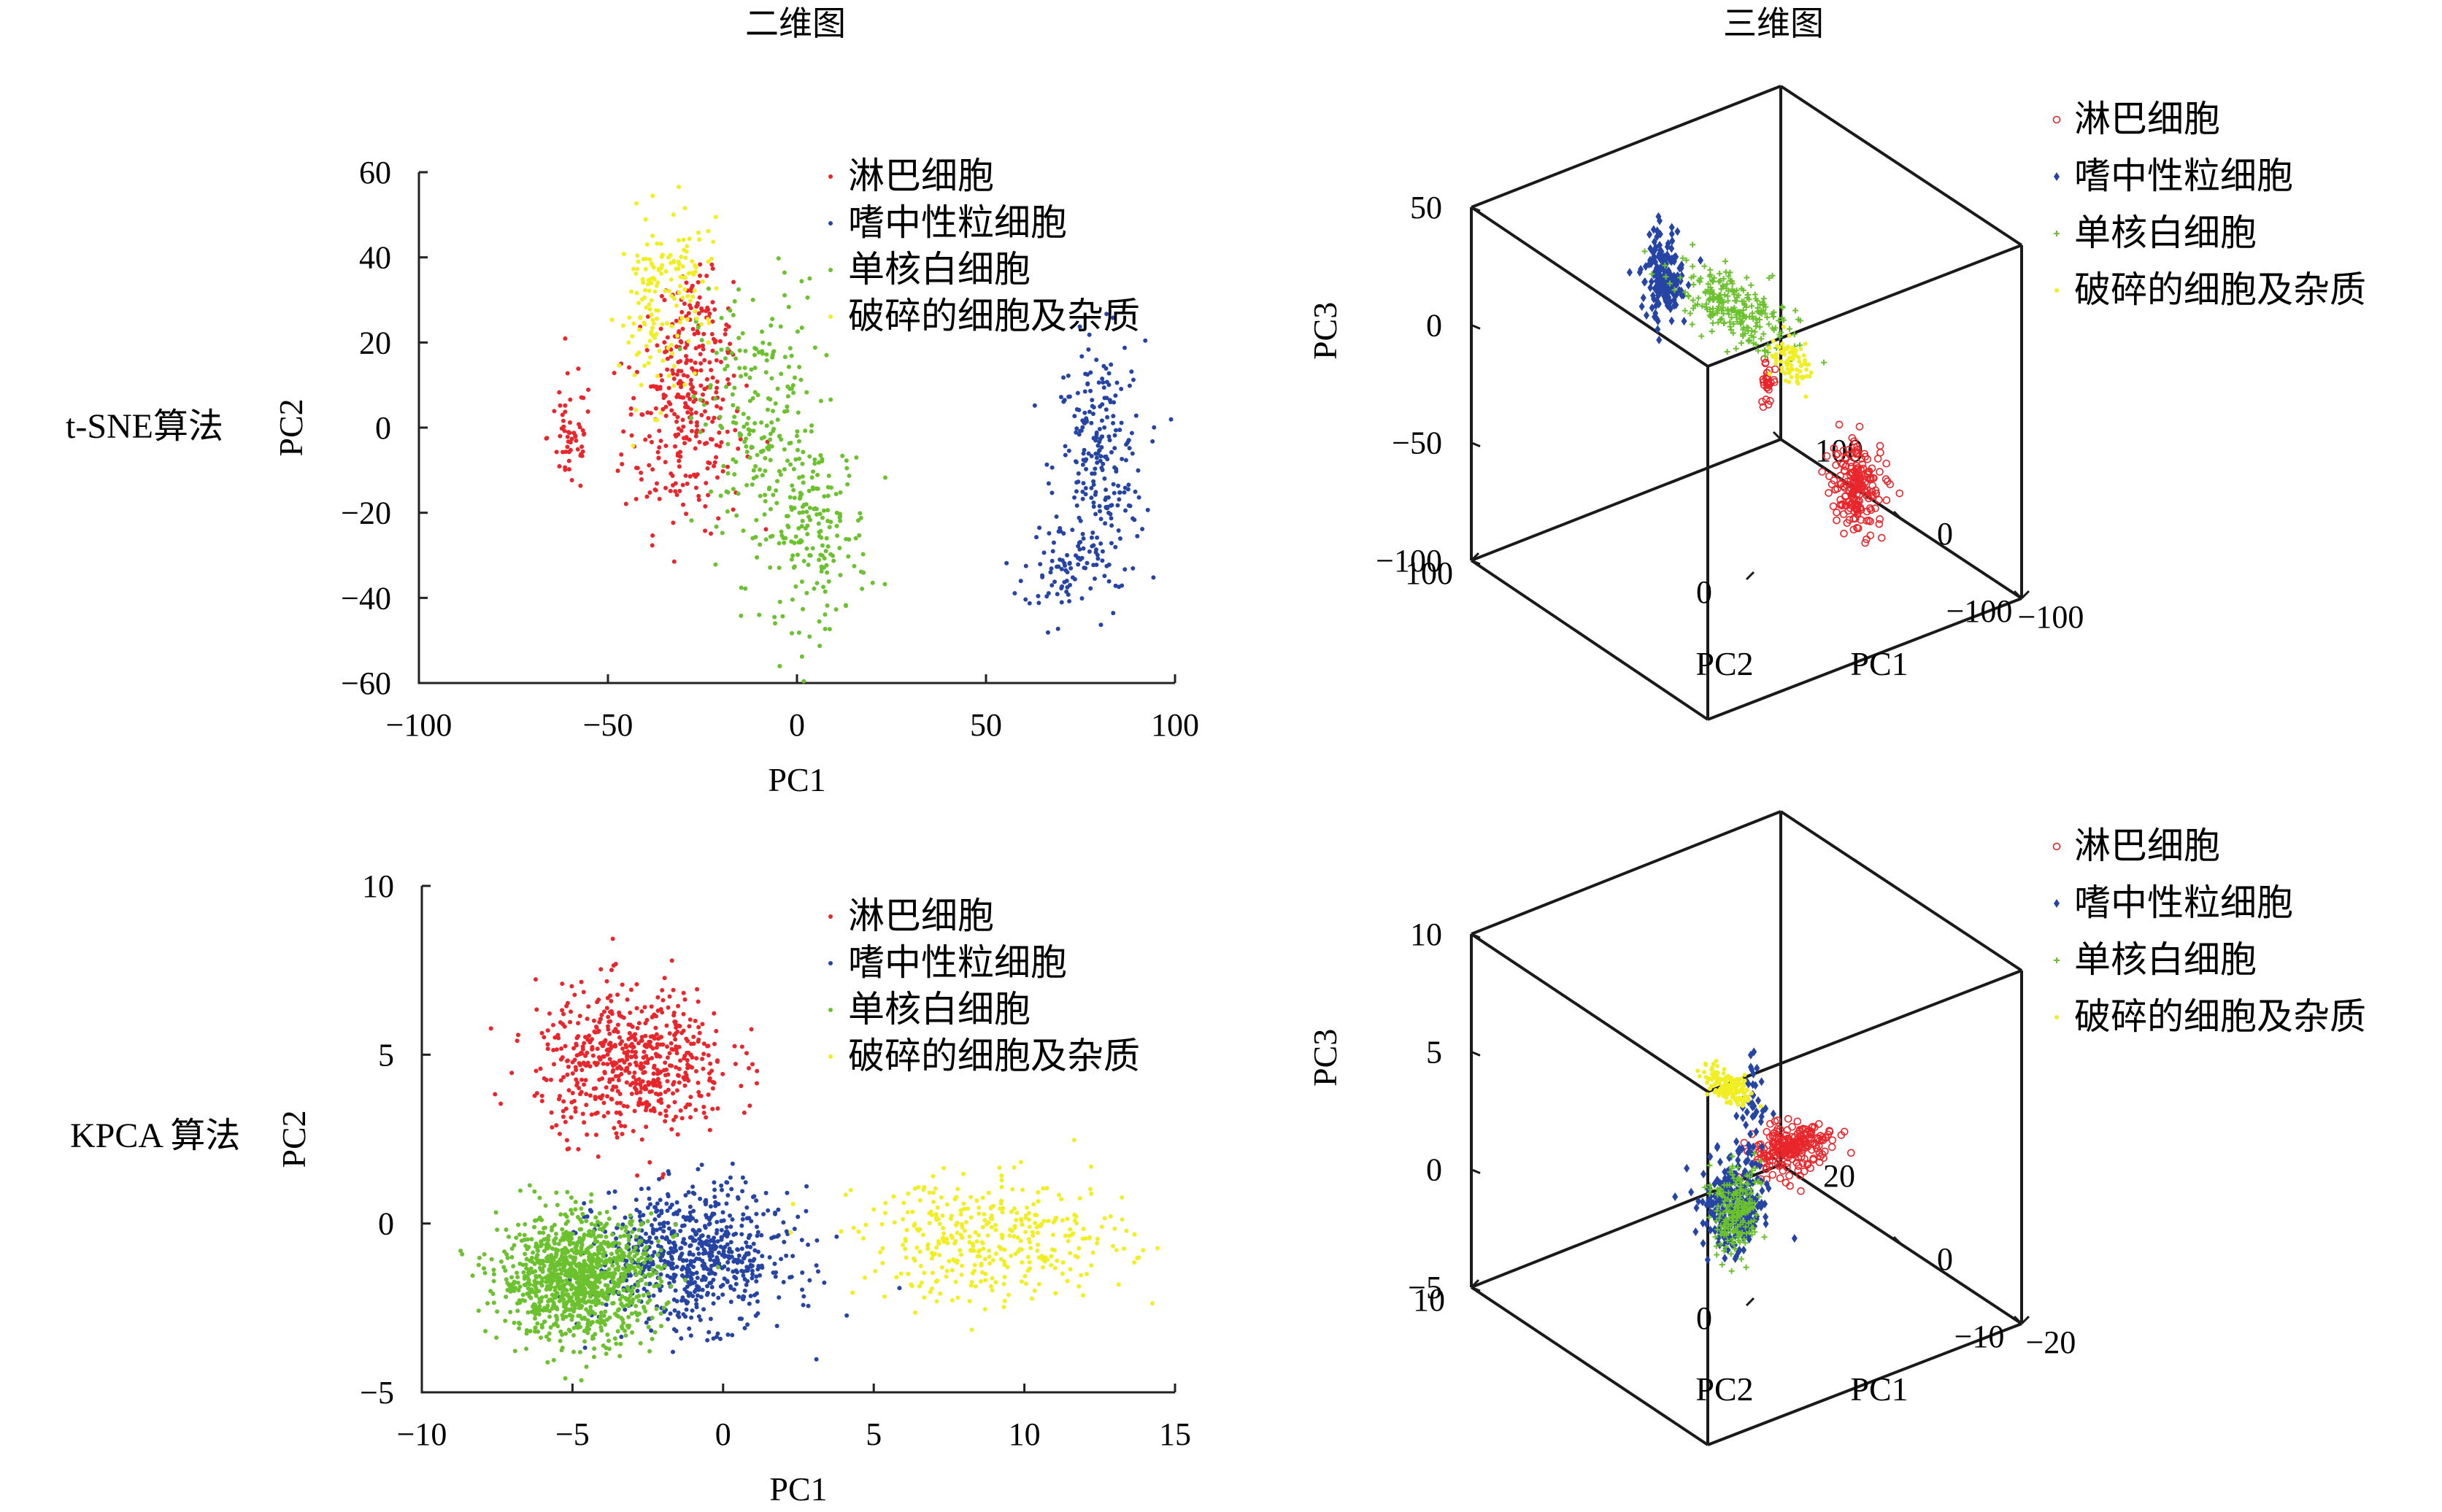 The width and height of the screenshot is (2442, 1512). What do you see at coordinates (1325, 1058) in the screenshot?
I see `z-axis-title: PC3` at bounding box center [1325, 1058].